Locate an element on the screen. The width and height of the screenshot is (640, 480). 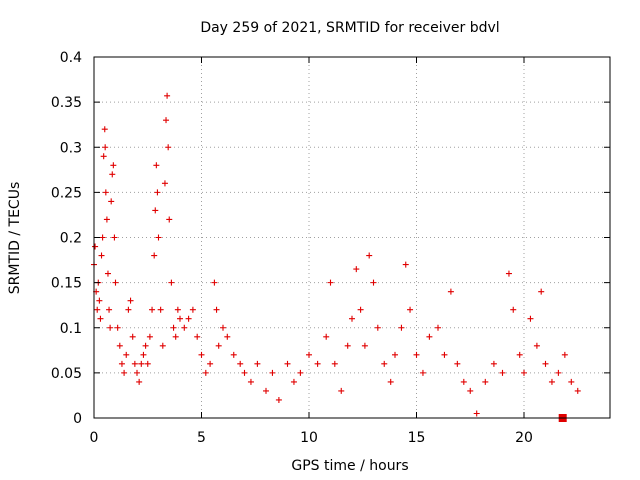
y-tick-label: 0.15 is located at coordinates (66, 284).